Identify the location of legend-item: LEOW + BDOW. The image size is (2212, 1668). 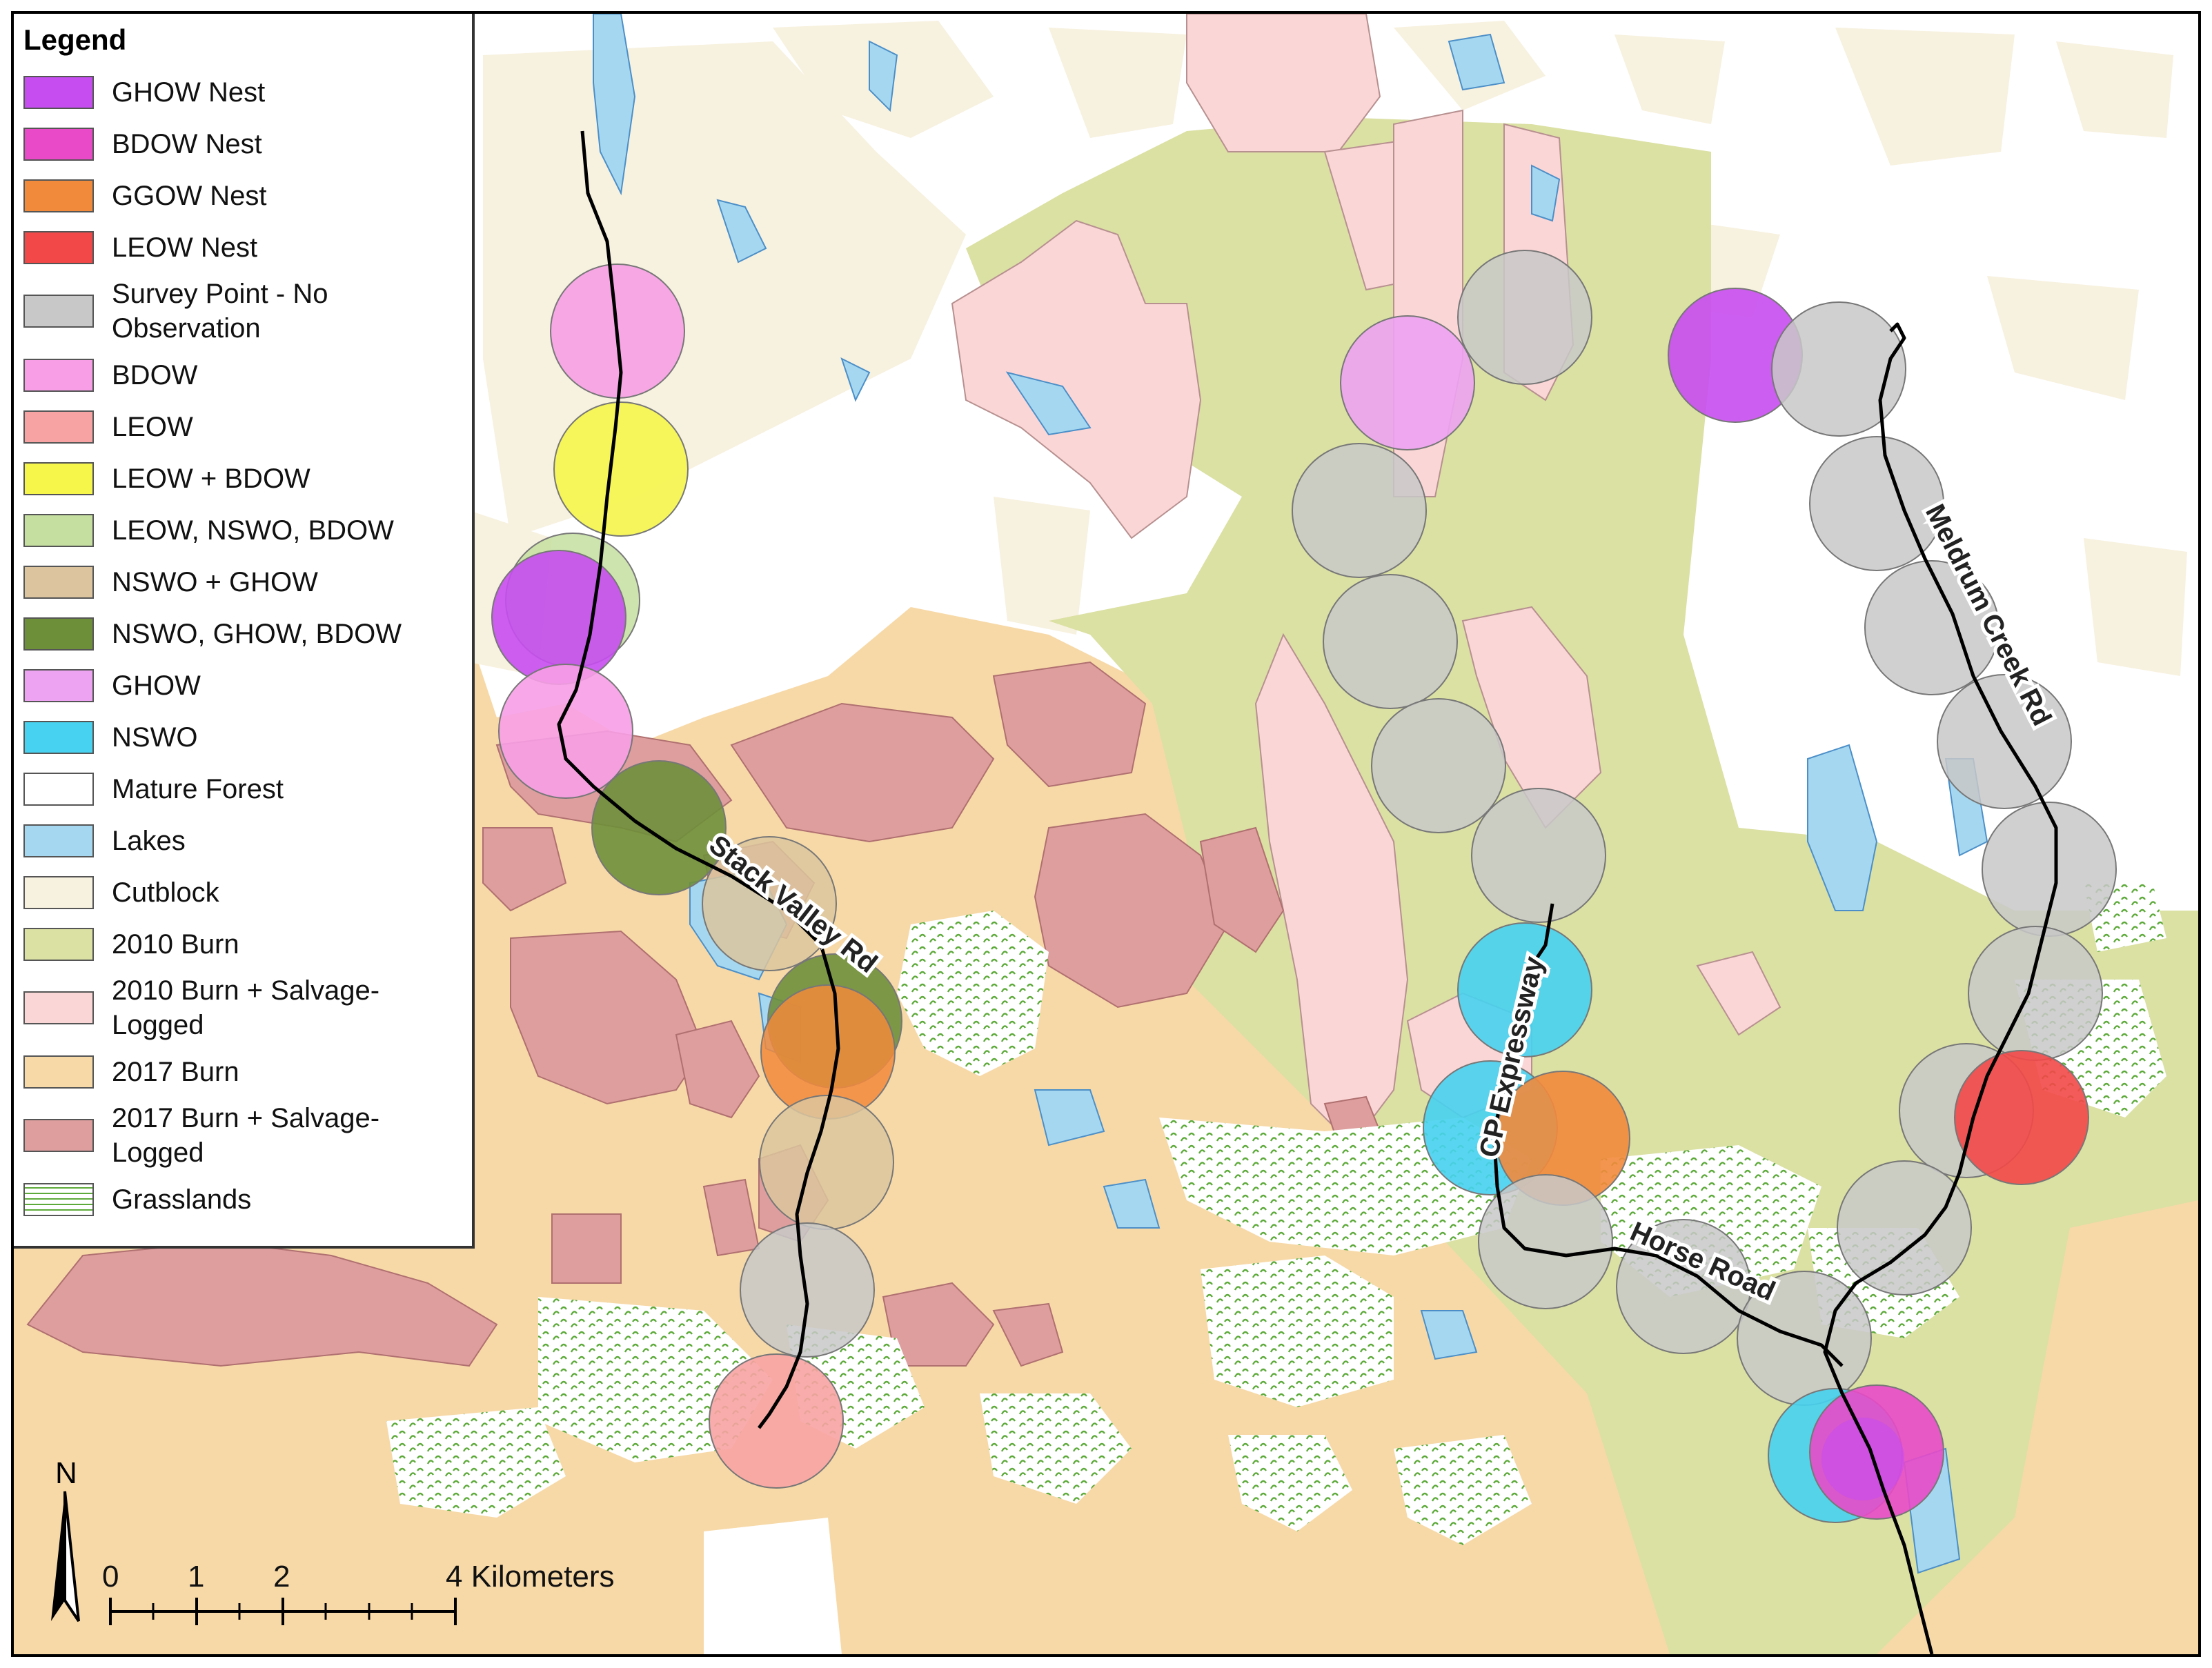
(248, 478).